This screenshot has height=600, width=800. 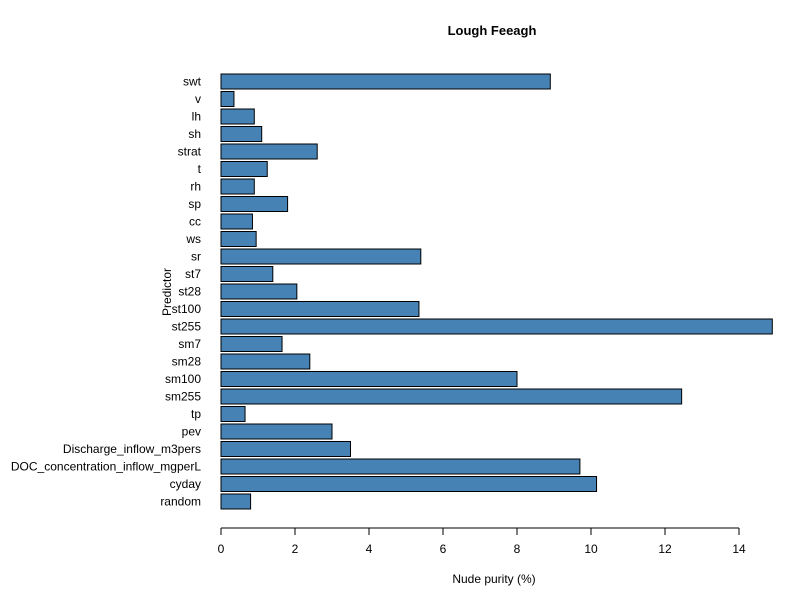 What do you see at coordinates (739, 549) in the screenshot?
I see `x-tick-label: 14` at bounding box center [739, 549].